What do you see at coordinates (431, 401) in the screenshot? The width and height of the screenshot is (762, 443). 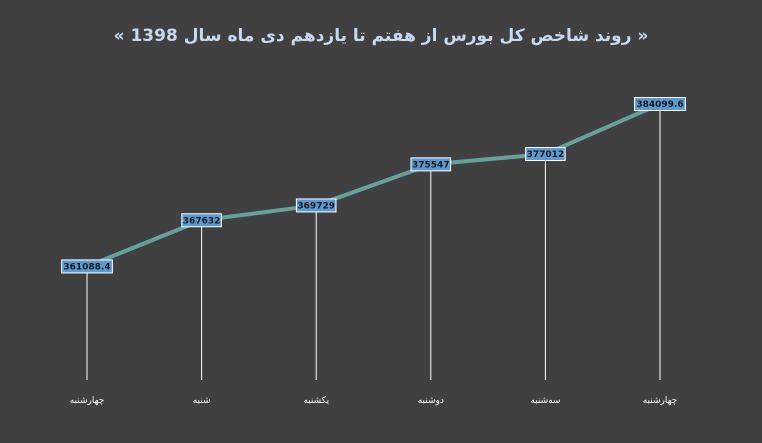 I see `category-label: دوشنبه` at bounding box center [431, 401].